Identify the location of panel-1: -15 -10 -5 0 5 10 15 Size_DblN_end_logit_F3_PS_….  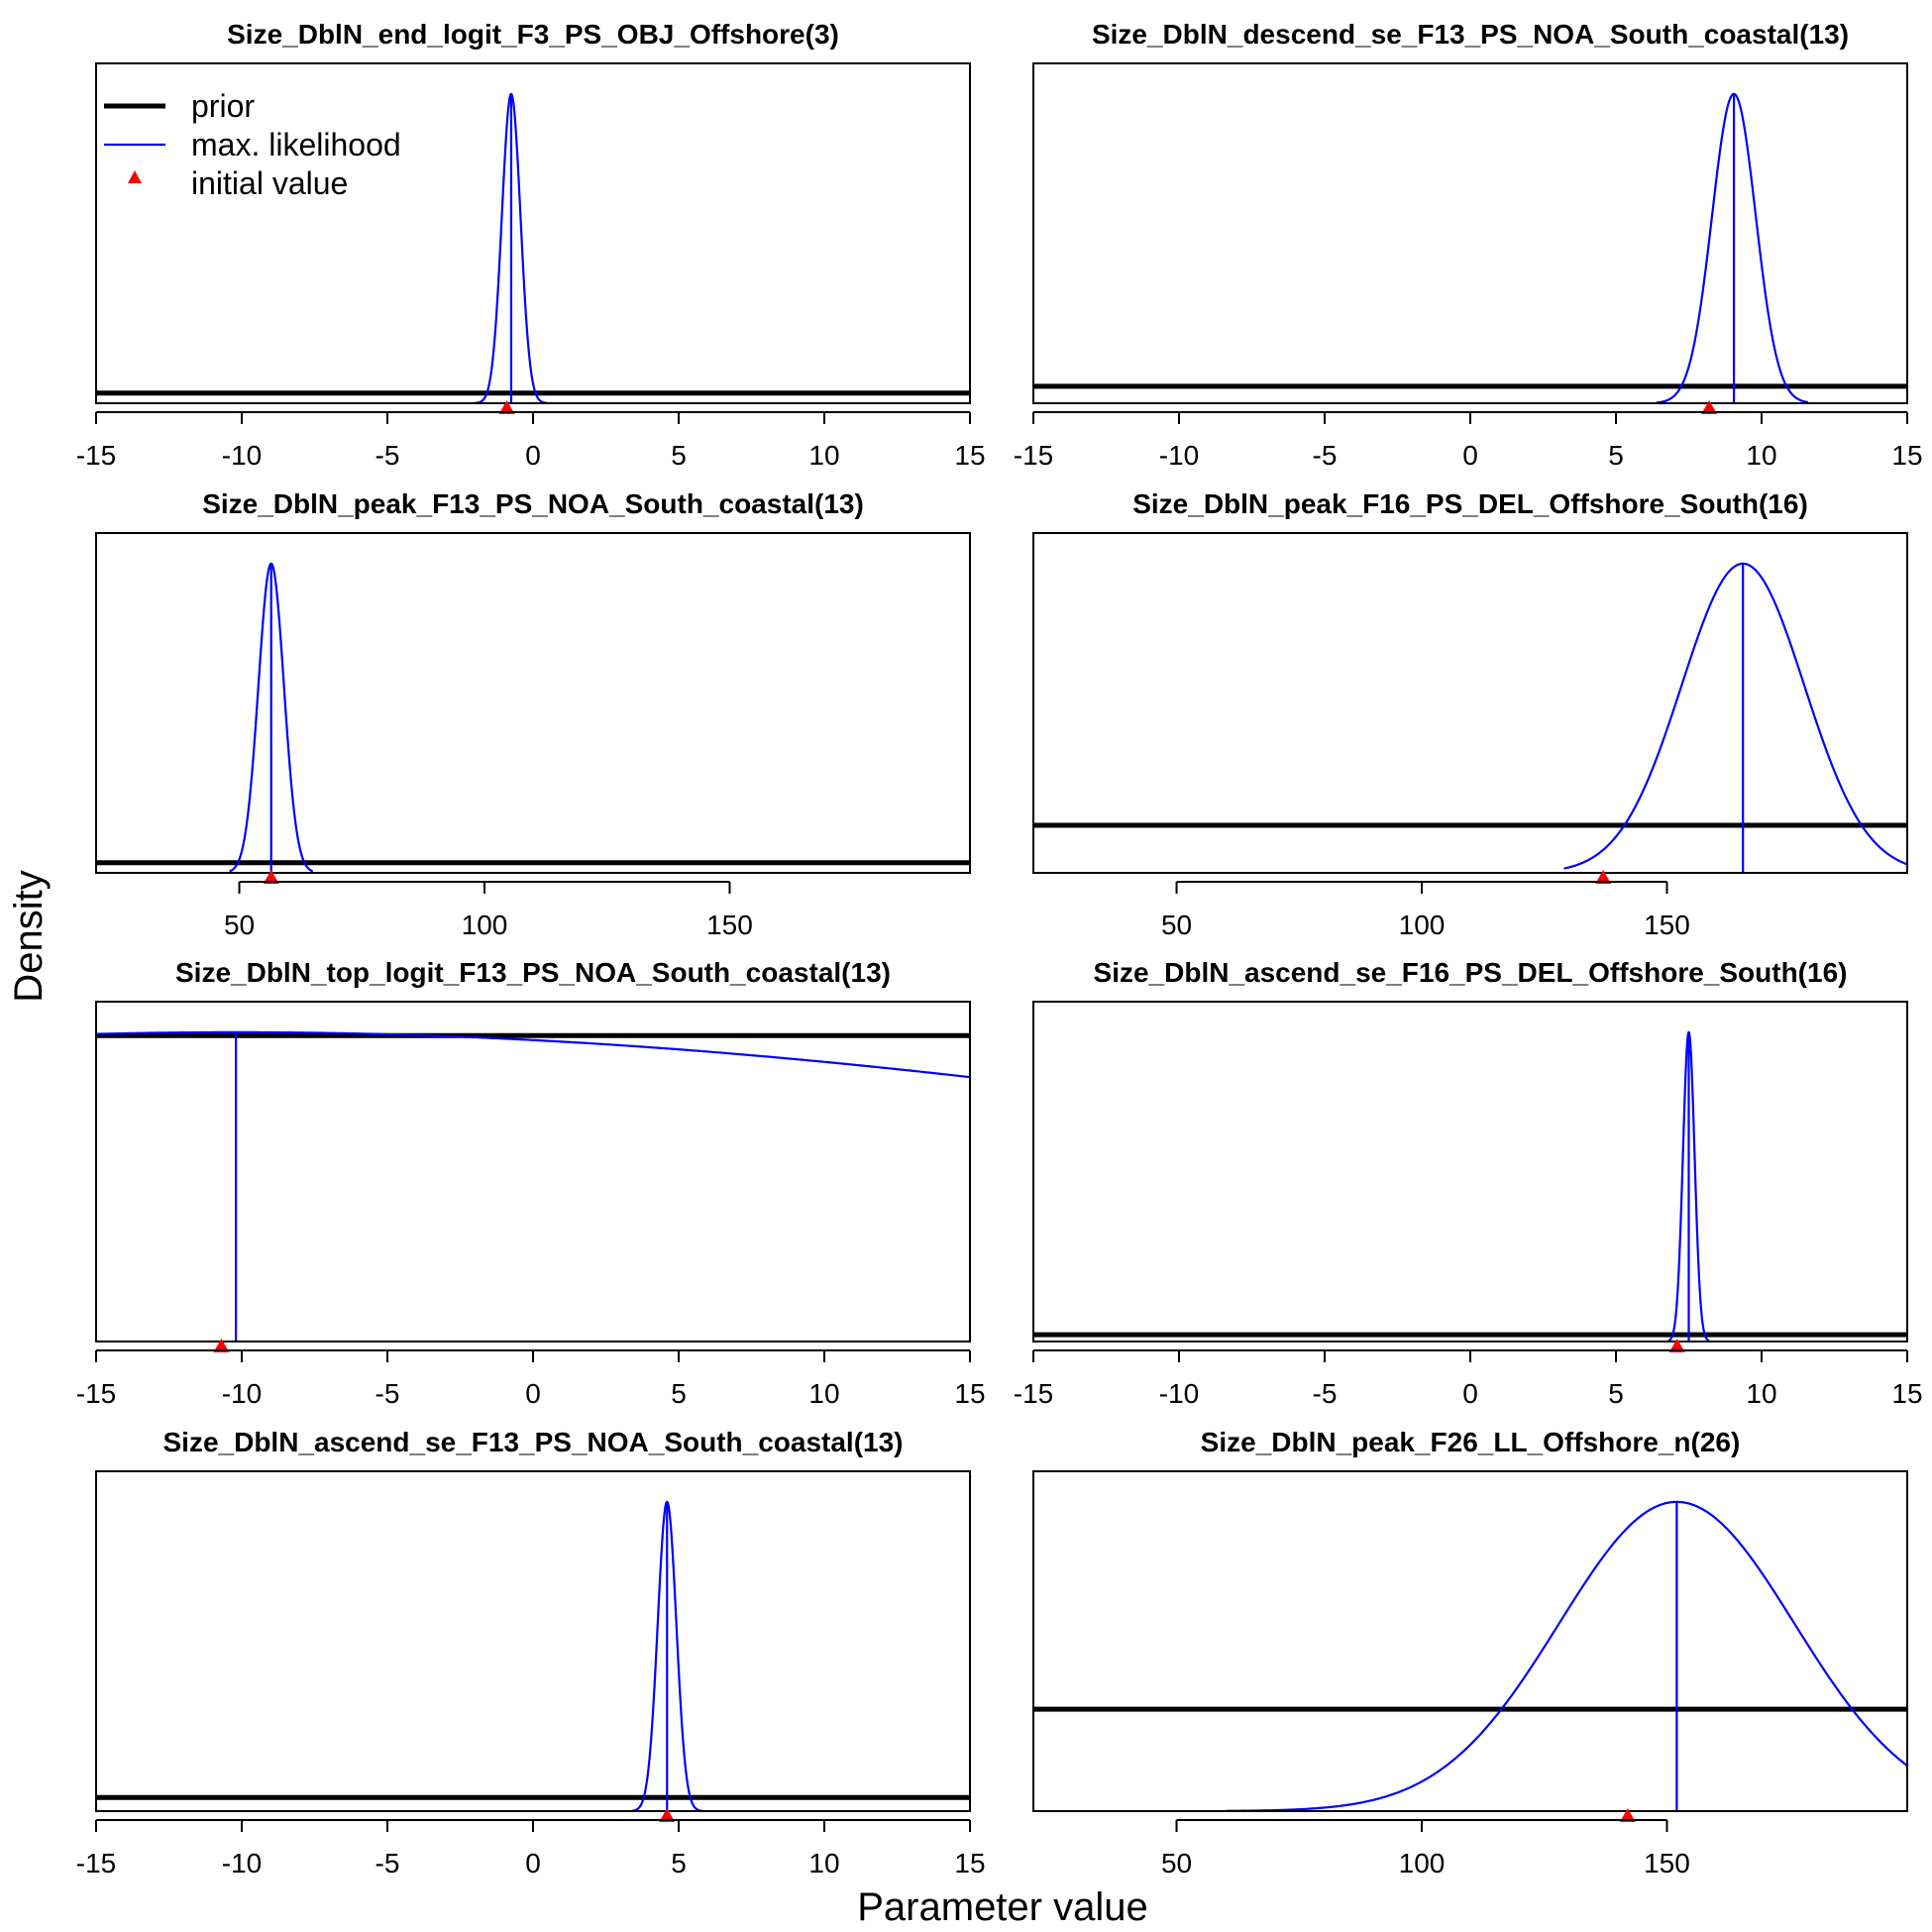
(531, 245).